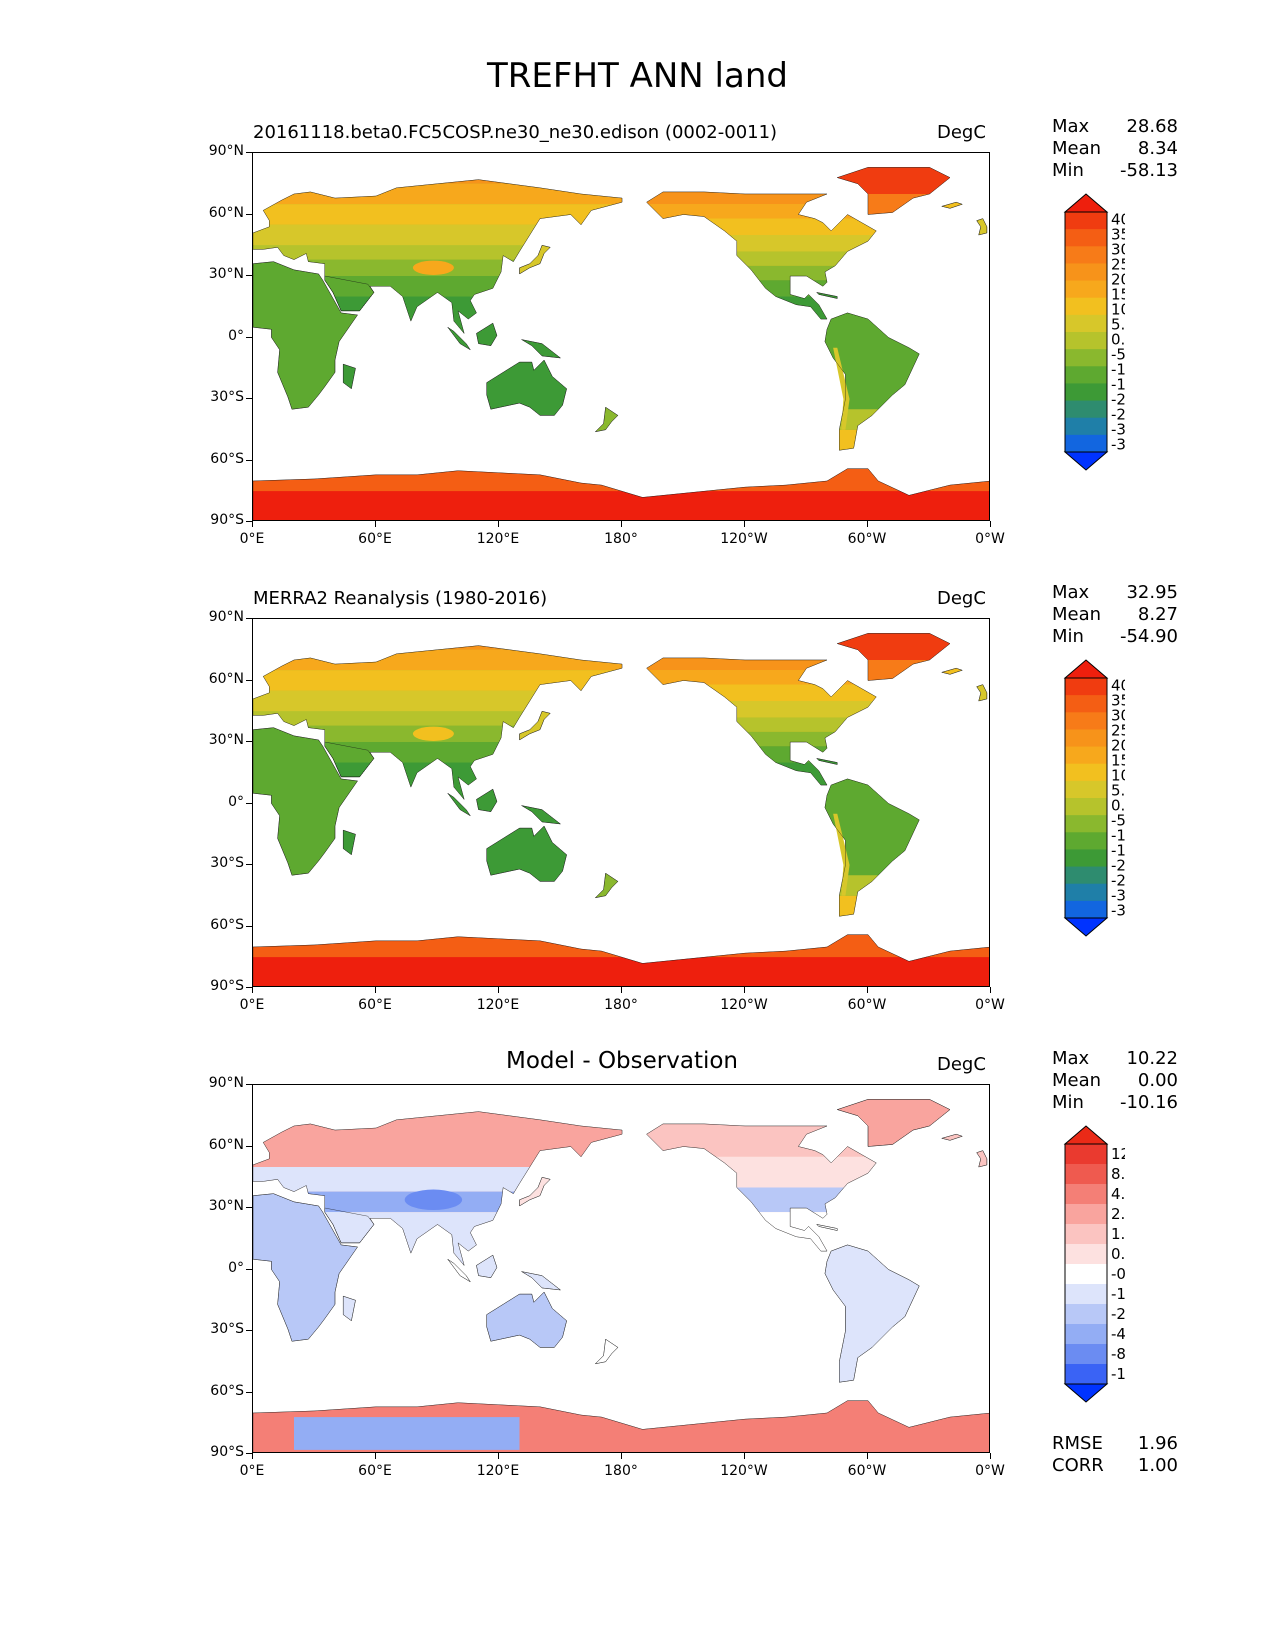 The height and width of the screenshot is (1650, 1275). I want to click on panel-3-corr-value: 1.00, so click(1157, 1465).